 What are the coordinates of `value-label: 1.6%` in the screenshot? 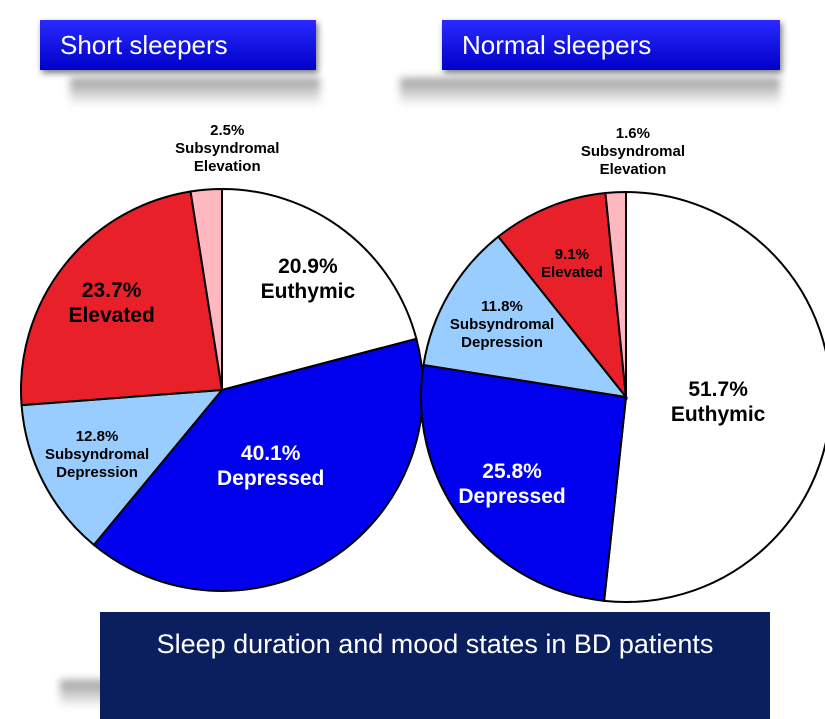 It's located at (632, 133).